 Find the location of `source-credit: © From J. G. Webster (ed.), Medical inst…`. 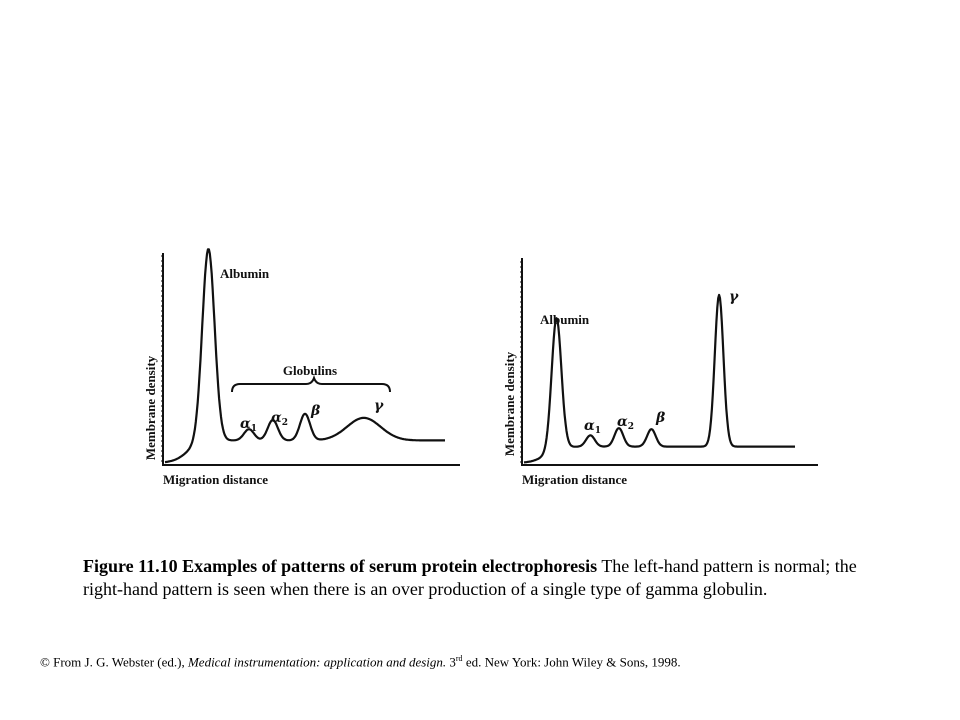

source-credit: © From J. G. Webster (ed.), Medical inst… is located at coordinates (490, 662).